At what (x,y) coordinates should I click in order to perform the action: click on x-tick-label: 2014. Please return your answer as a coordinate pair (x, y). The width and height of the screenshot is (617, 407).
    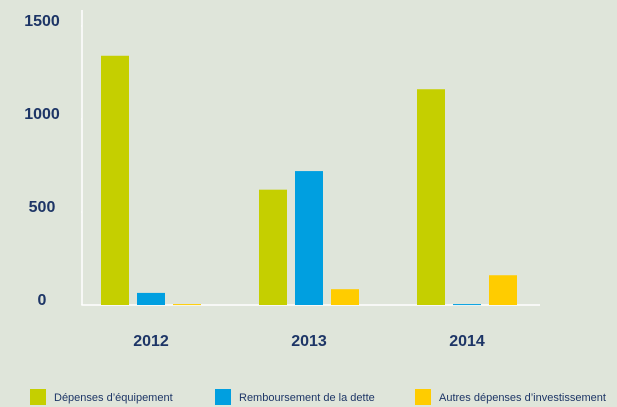
    Looking at the image, I should click on (467, 341).